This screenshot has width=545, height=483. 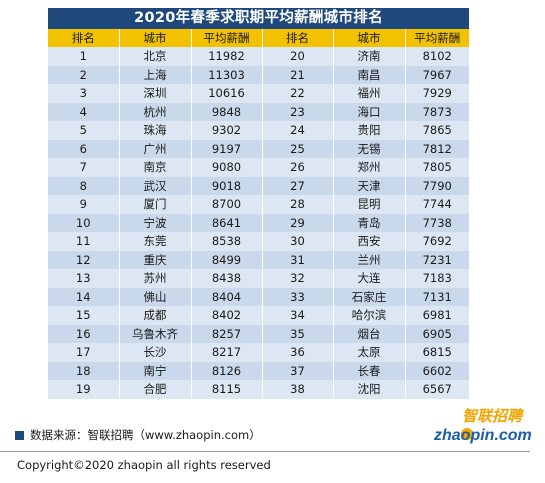 What do you see at coordinates (84, 352) in the screenshot?
I see `rank-cell: 17` at bounding box center [84, 352].